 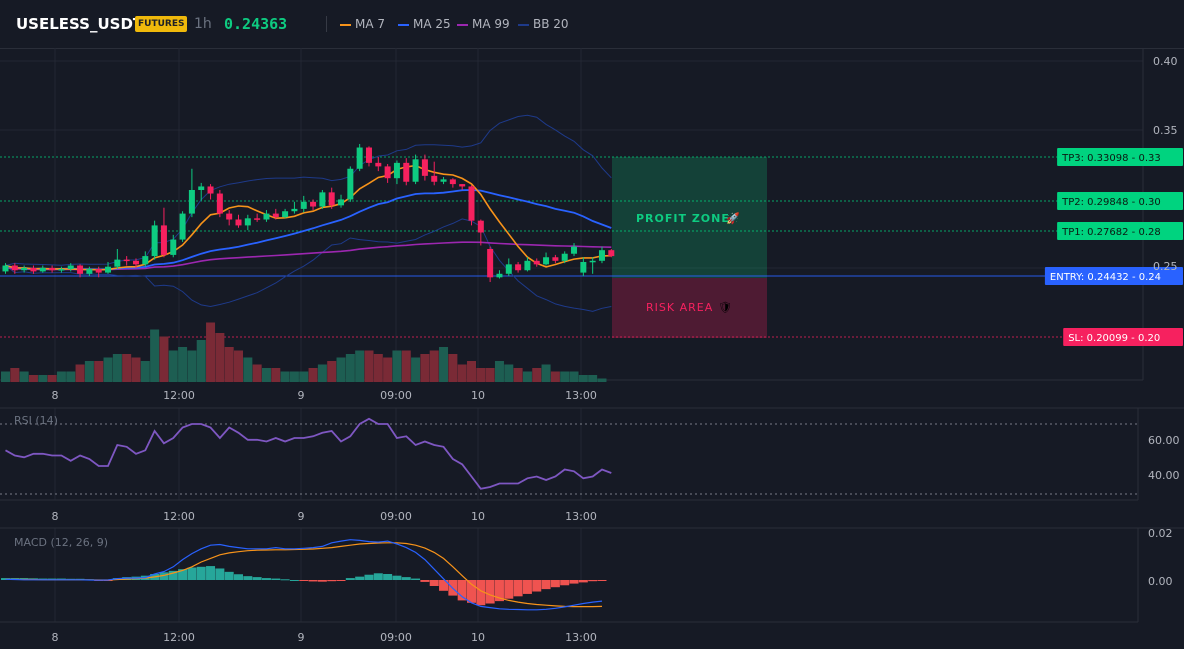 I want to click on risk-zone, so click(x=689, y=308).